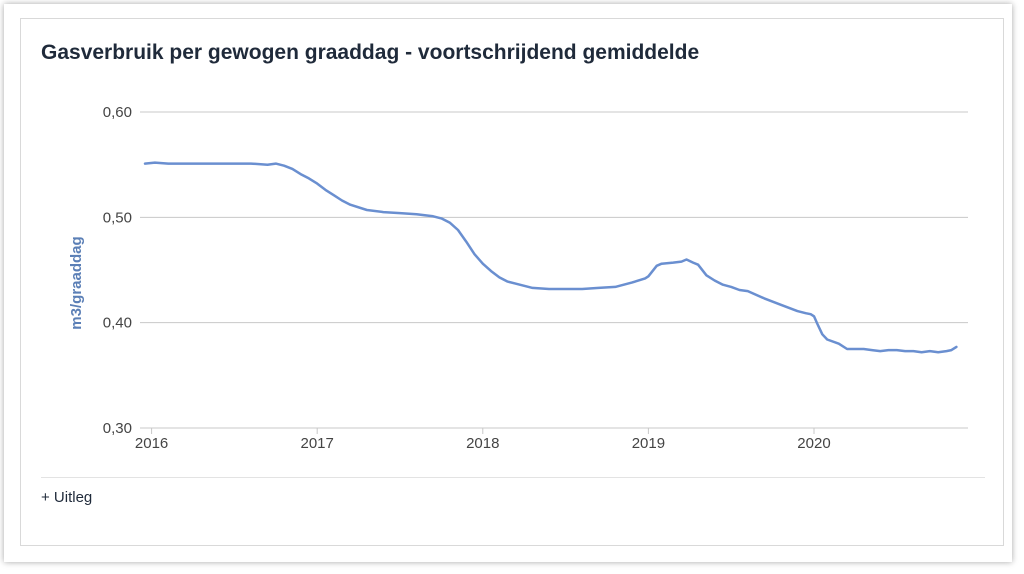  Describe the element at coordinates (117, 112) in the screenshot. I see `y-tick-label: 0,60` at that location.